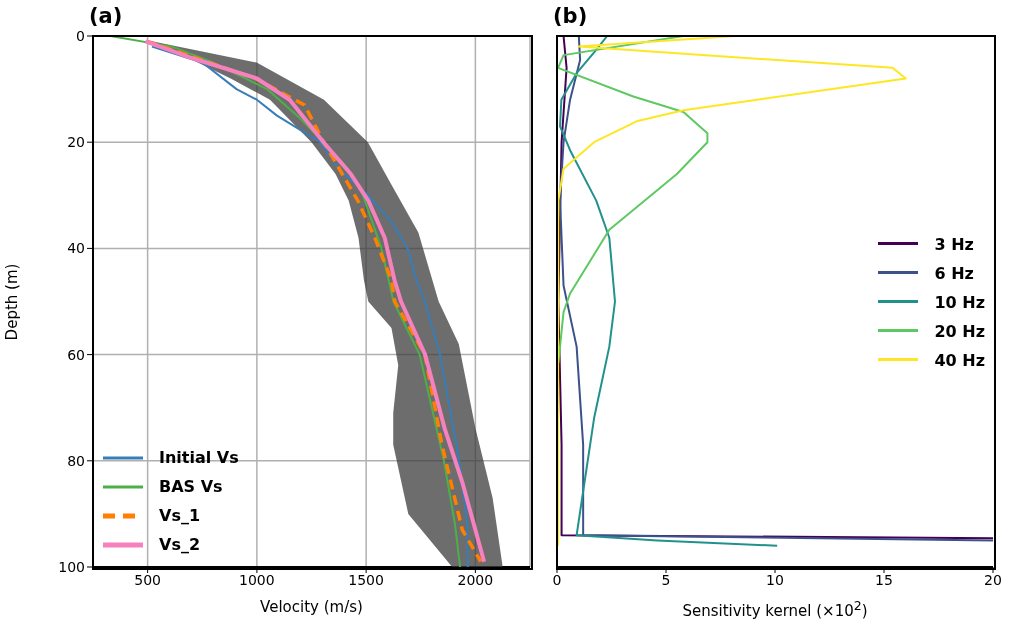 This screenshot has width=1013, height=636. Describe the element at coordinates (191, 486) in the screenshot. I see `legend-label: BAS Vs` at that location.